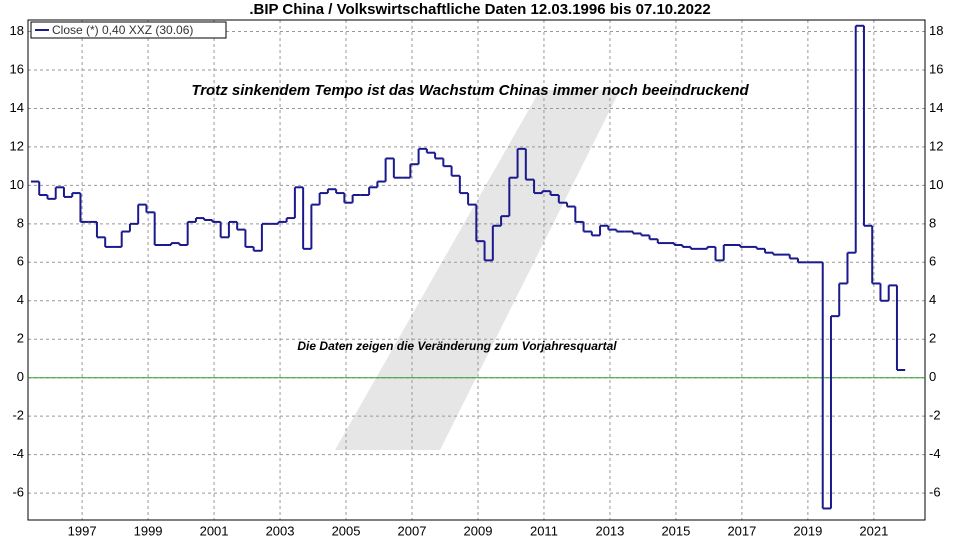 The height and width of the screenshot is (540, 960). I want to click on y-tick-label: 0, so click(20, 376).